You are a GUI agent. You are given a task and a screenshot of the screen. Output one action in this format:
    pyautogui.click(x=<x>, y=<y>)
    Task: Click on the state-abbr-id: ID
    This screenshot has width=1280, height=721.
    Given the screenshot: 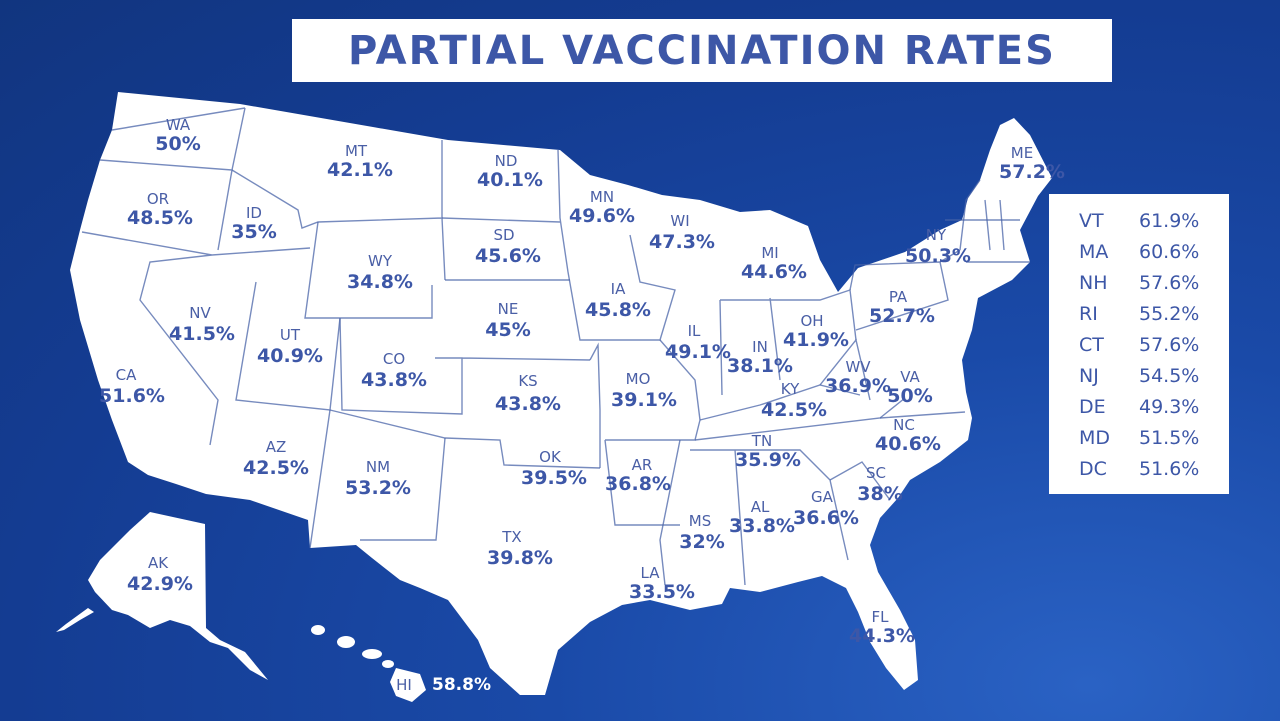 What is the action you would take?
    pyautogui.click(x=254, y=213)
    